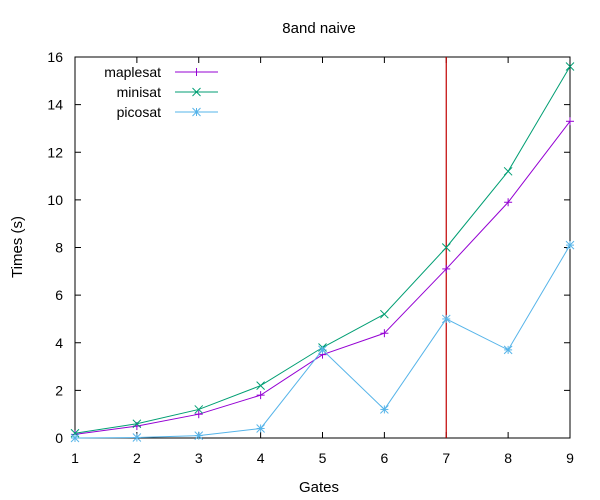  What do you see at coordinates (59, 248) in the screenshot?
I see `y-tick-label: 8` at bounding box center [59, 248].